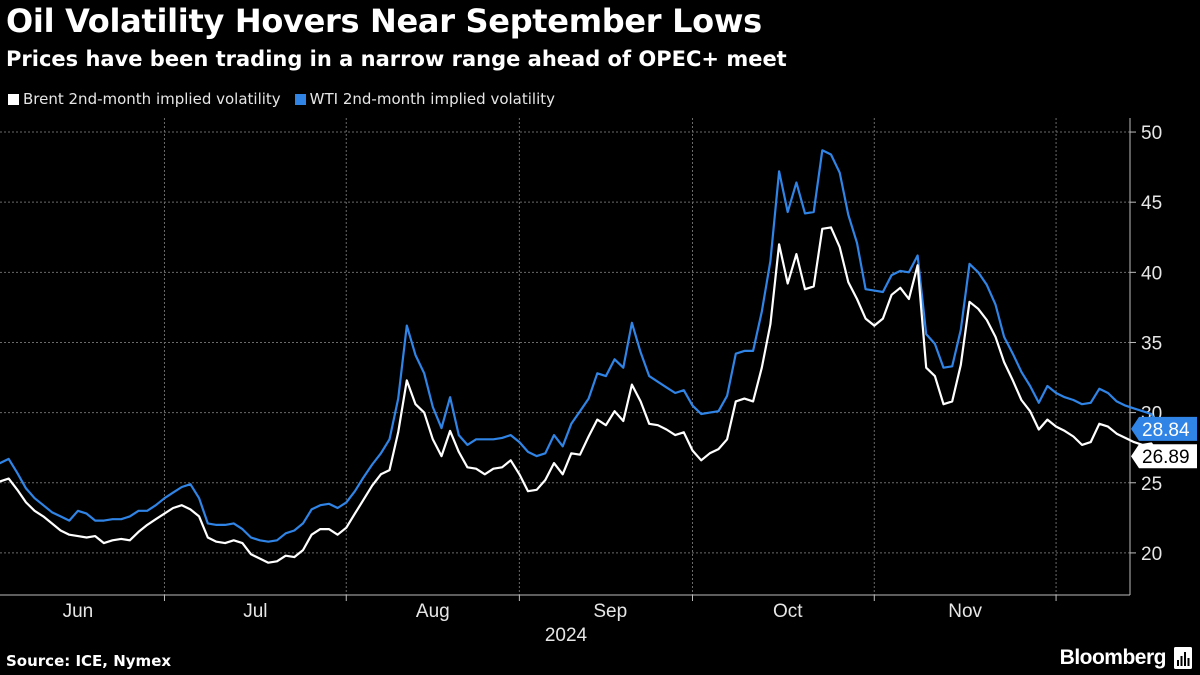 The height and width of the screenshot is (675, 1200). Describe the element at coordinates (965, 611) in the screenshot. I see `x-tick-label: Nov` at that location.